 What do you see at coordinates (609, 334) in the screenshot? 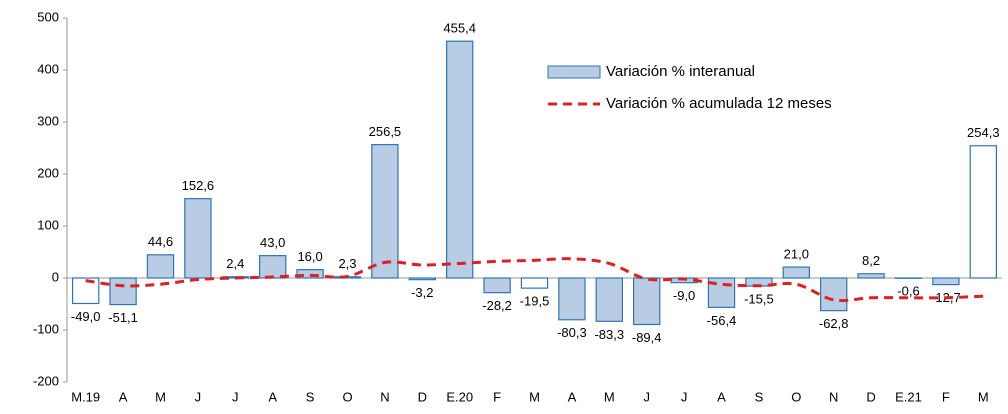
I see `data-label: -83,3` at bounding box center [609, 334].